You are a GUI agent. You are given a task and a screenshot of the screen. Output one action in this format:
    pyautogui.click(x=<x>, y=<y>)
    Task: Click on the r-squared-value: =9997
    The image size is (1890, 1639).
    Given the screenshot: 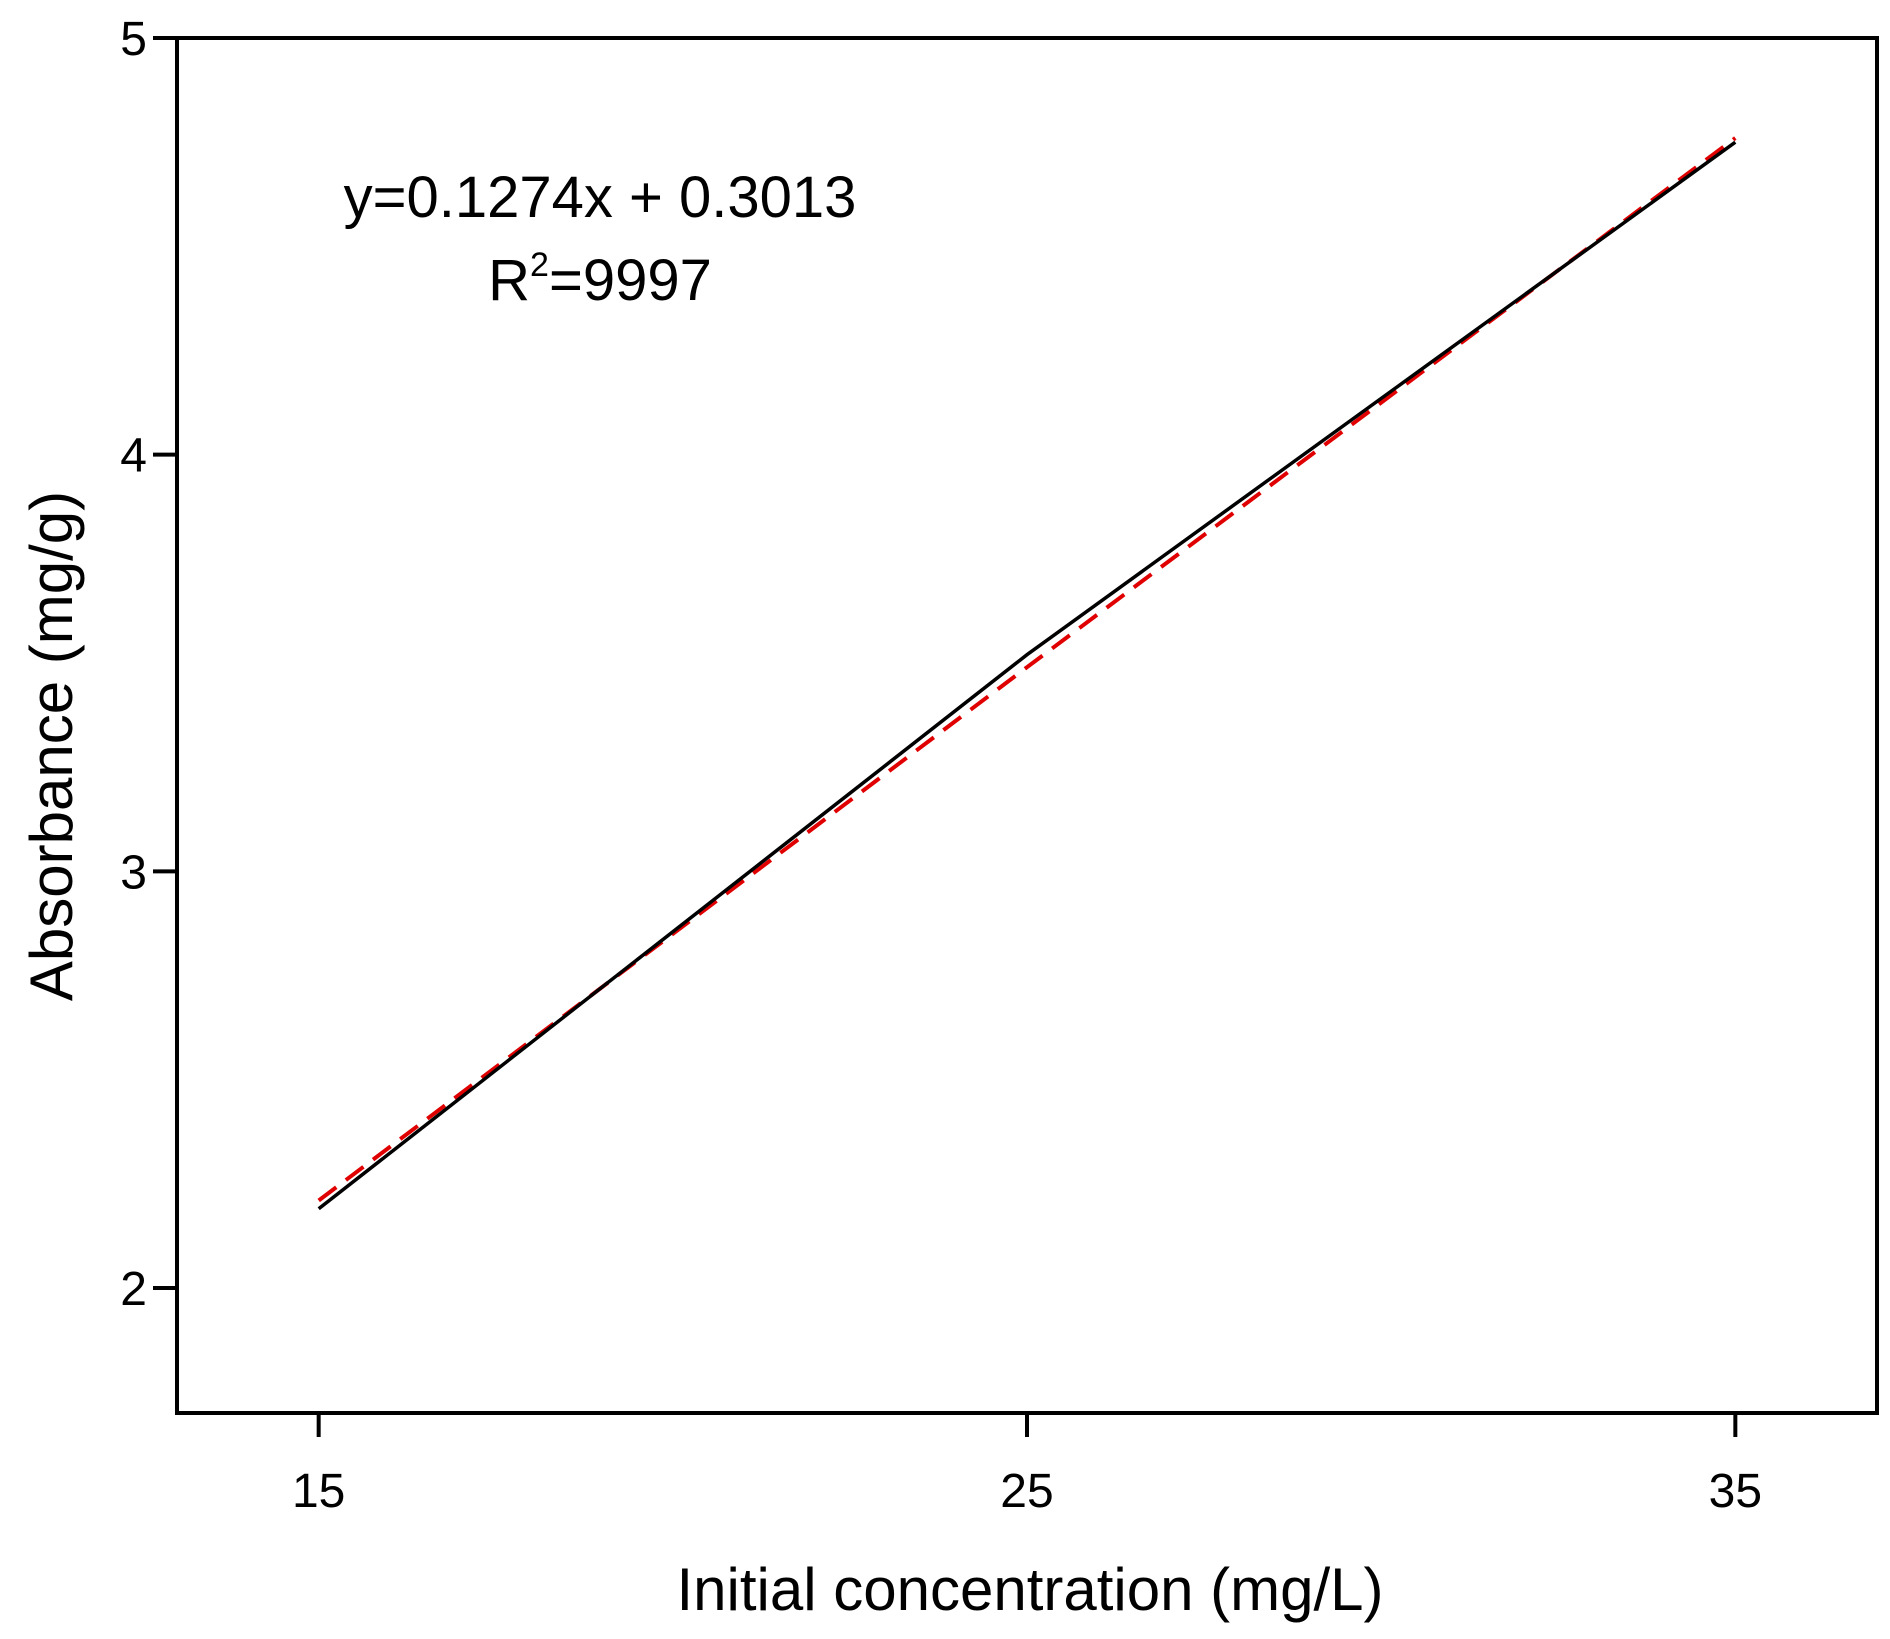 What is the action you would take?
    pyautogui.click(x=630, y=280)
    